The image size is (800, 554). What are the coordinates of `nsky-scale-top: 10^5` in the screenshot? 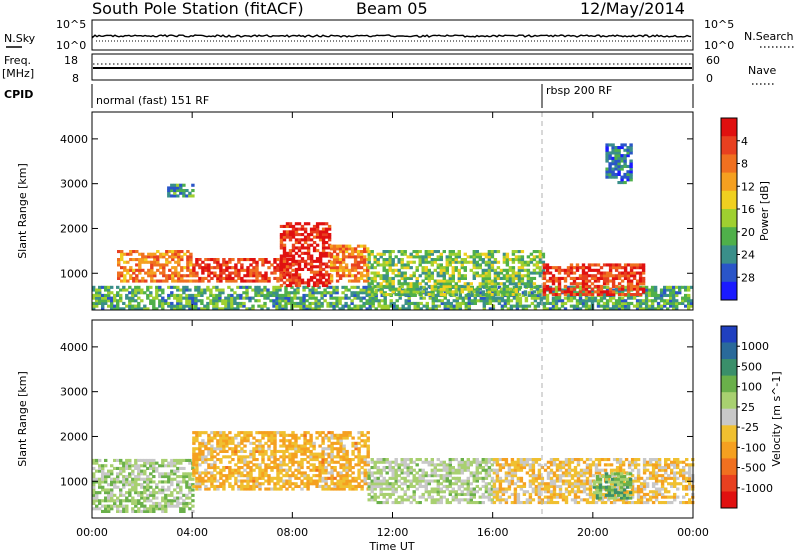 It's located at (71, 24).